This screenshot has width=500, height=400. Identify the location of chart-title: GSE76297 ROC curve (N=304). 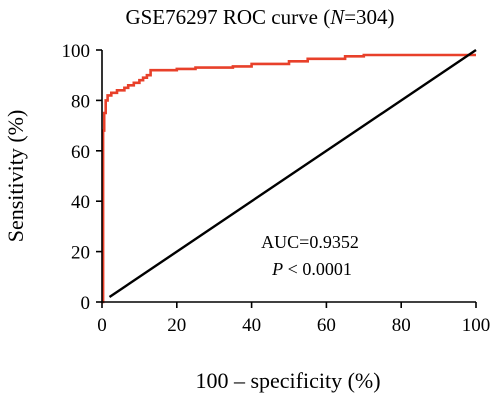
(259, 17).